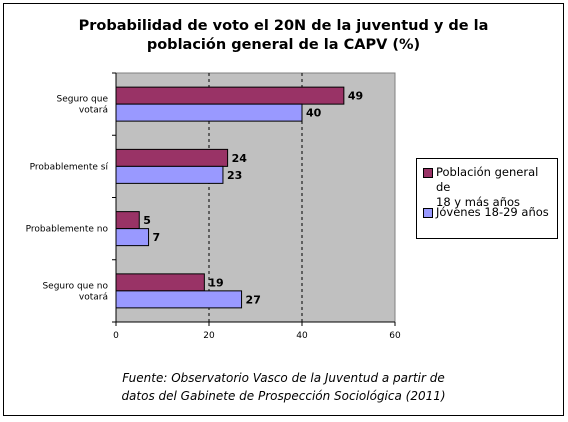  What do you see at coordinates (492, 212) in the screenshot?
I see `legend-label-jovenes: Jóvenes 18-29 años` at bounding box center [492, 212].